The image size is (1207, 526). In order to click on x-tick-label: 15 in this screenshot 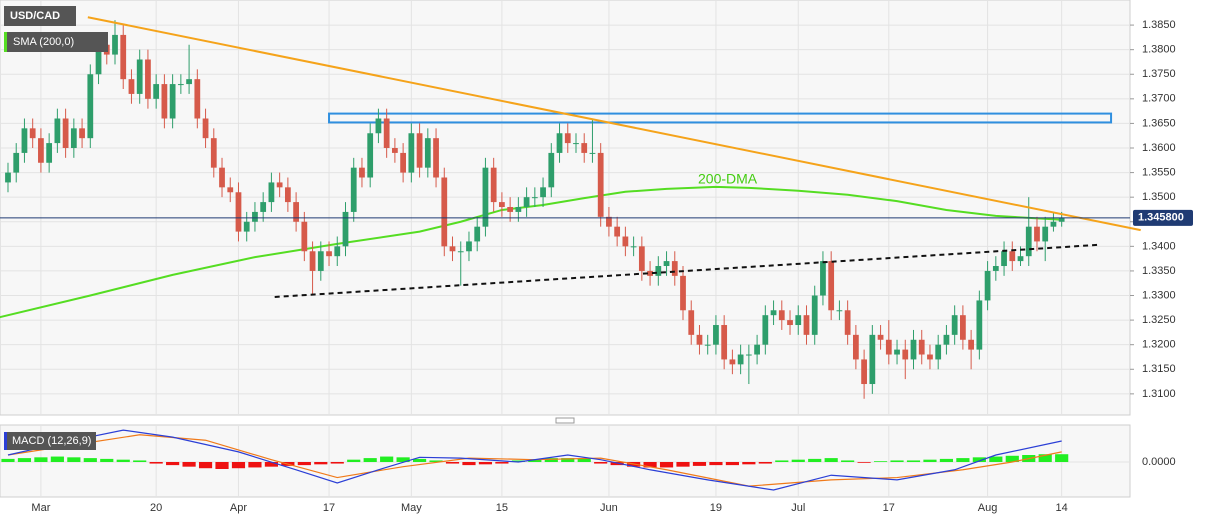, I will do `click(502, 508)`.